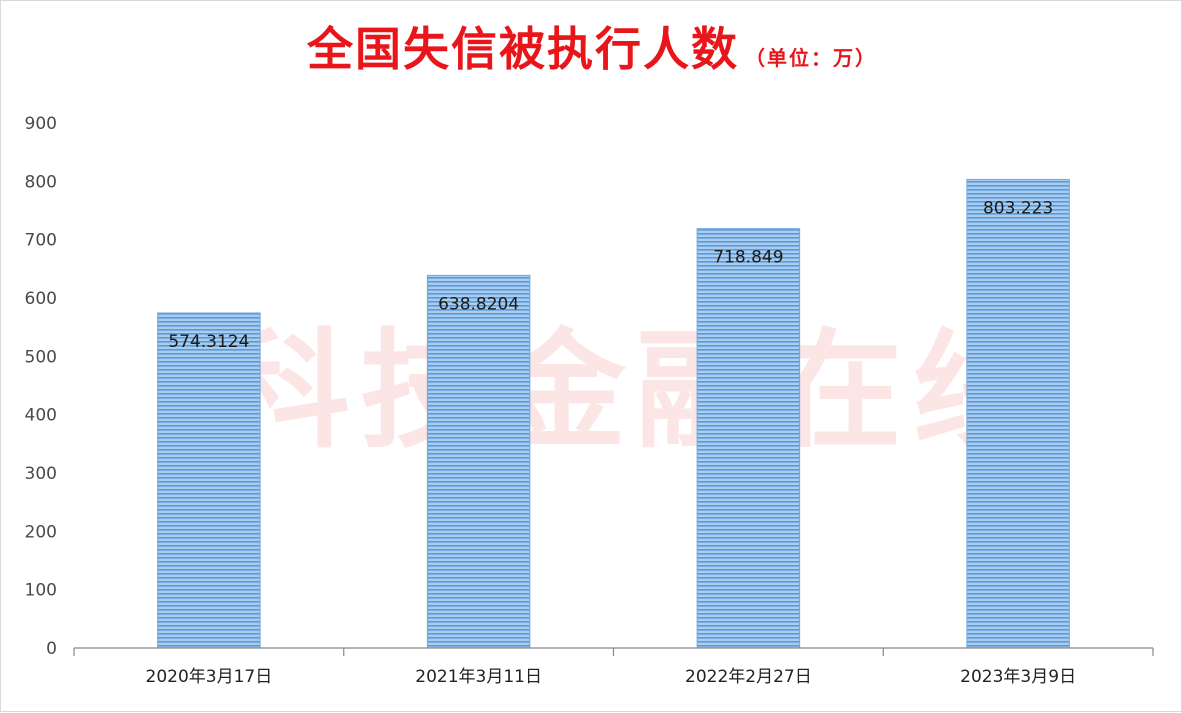  Describe the element at coordinates (1018, 208) in the screenshot. I see `data-label: 803.223` at that location.